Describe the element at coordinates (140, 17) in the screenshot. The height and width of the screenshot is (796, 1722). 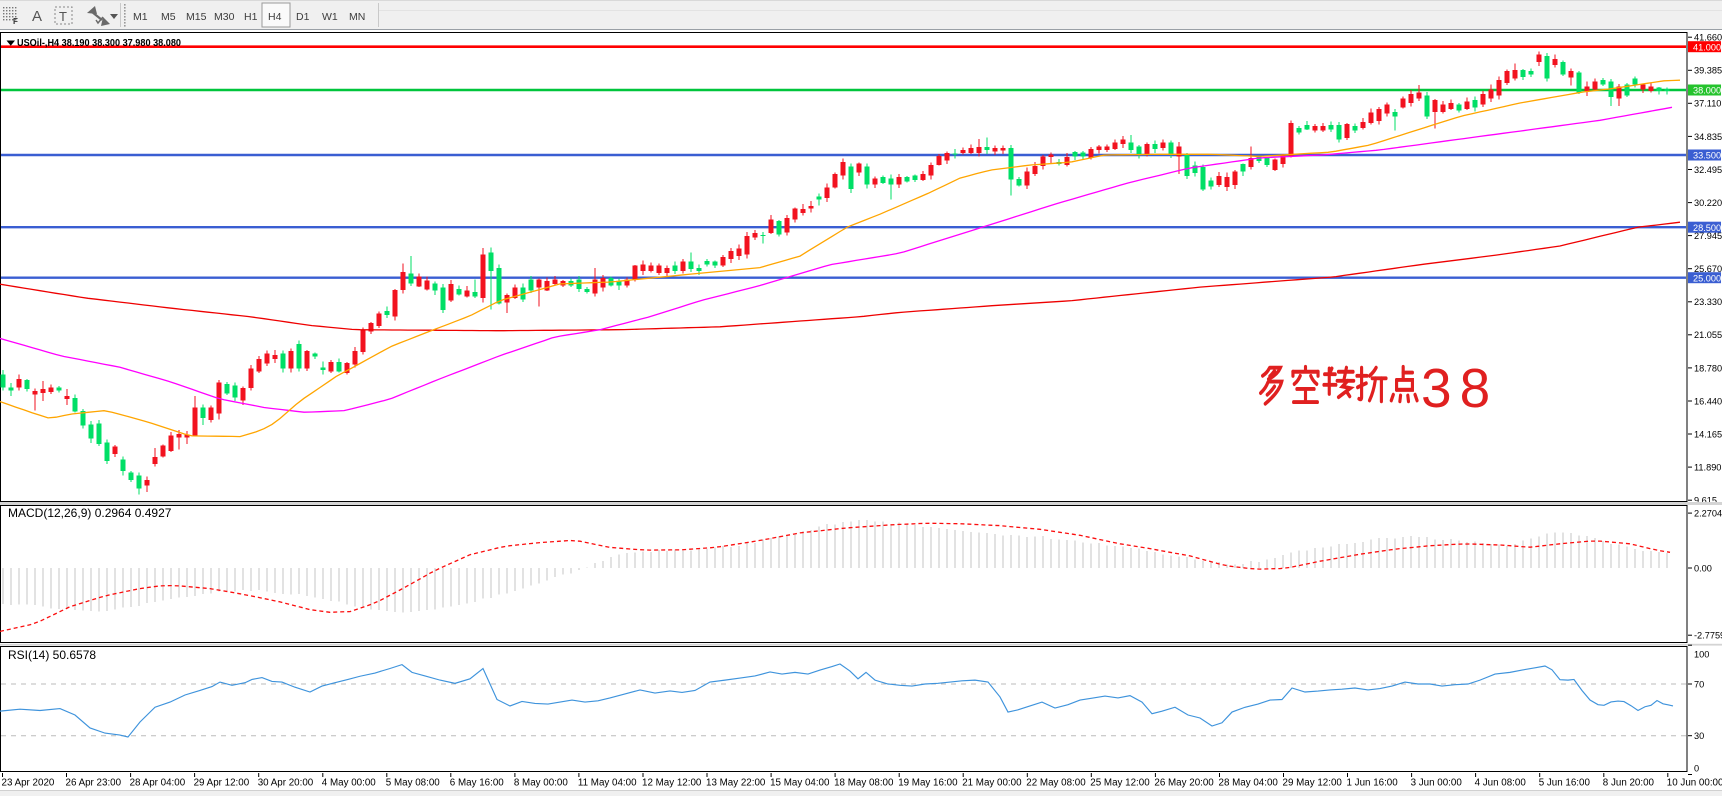
I see `svg-text: M1` at that location.